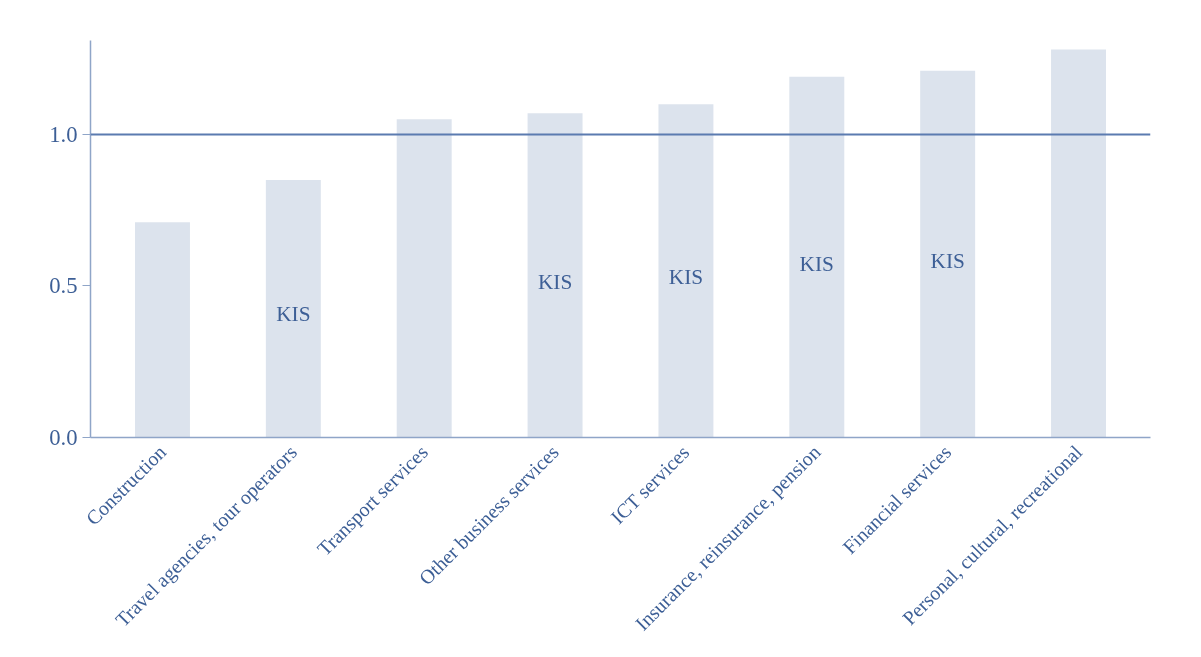 Image resolution: width=1201 pixels, height=657 pixels. What do you see at coordinates (63, 134) in the screenshot?
I see `y-tick-label: 1.0` at bounding box center [63, 134].